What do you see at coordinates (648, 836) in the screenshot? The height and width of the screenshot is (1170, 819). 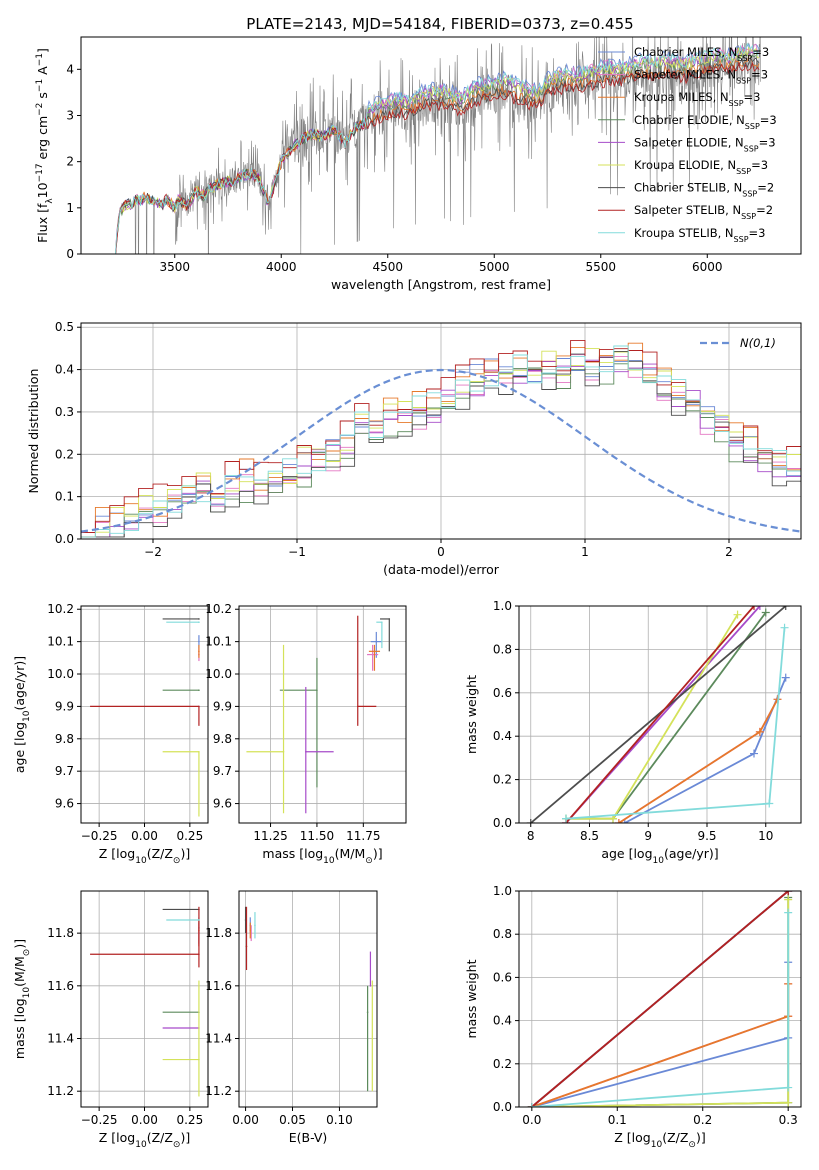 I see `x-tick-label: 9` at bounding box center [648, 836].